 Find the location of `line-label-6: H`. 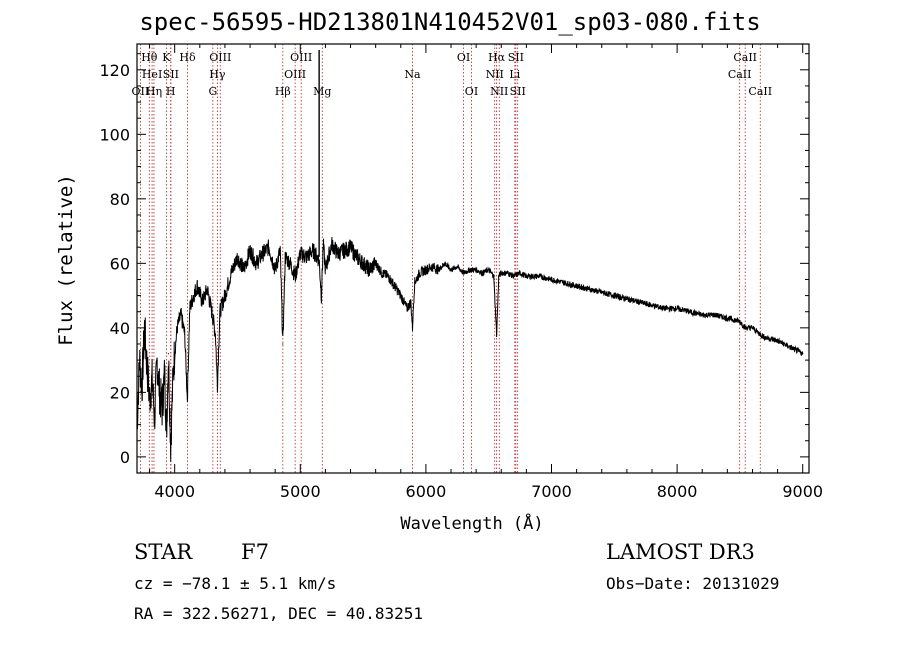

line-label-6: H is located at coordinates (171, 91).